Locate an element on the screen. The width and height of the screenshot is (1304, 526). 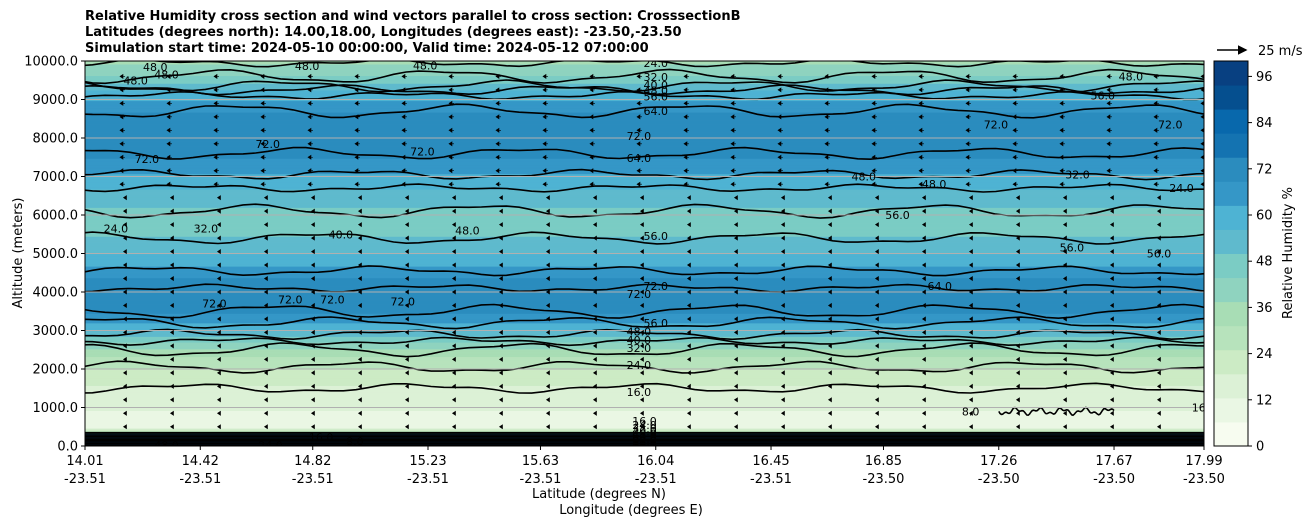
contour-label: 40.0 is located at coordinates (655, 85).